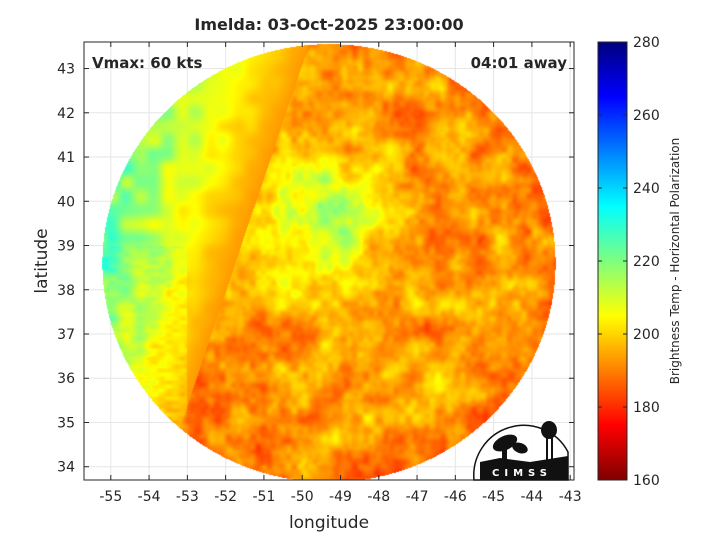 Image resolution: width=720 pixels, height=540 pixels. Describe the element at coordinates (263, 497) in the screenshot. I see `x-tick-label: -51` at that location.